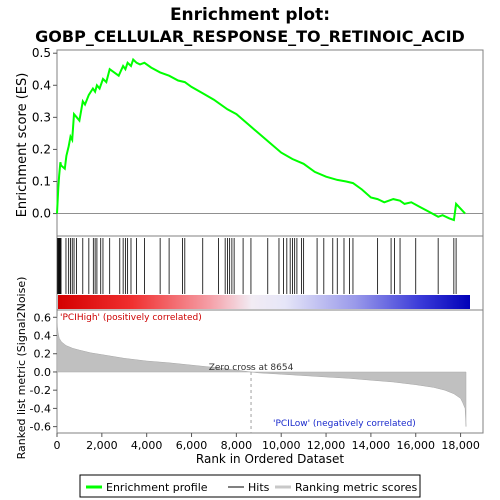 Image resolution: width=500 pixels, height=500 pixels. What do you see at coordinates (44, 133) in the screenshot?
I see `es-y-axis: 0.0 0.1 0.2 0.3 0.4 0.5` at bounding box center [44, 133].